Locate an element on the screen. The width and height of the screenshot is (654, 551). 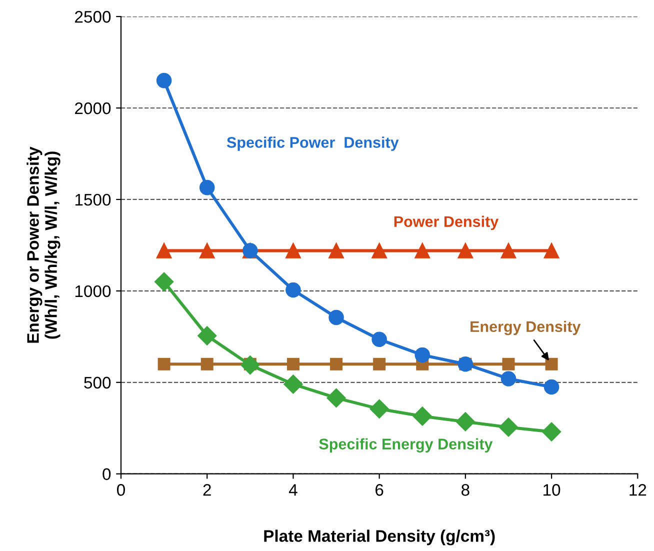
x-tick-label: 2 is located at coordinates (207, 490).